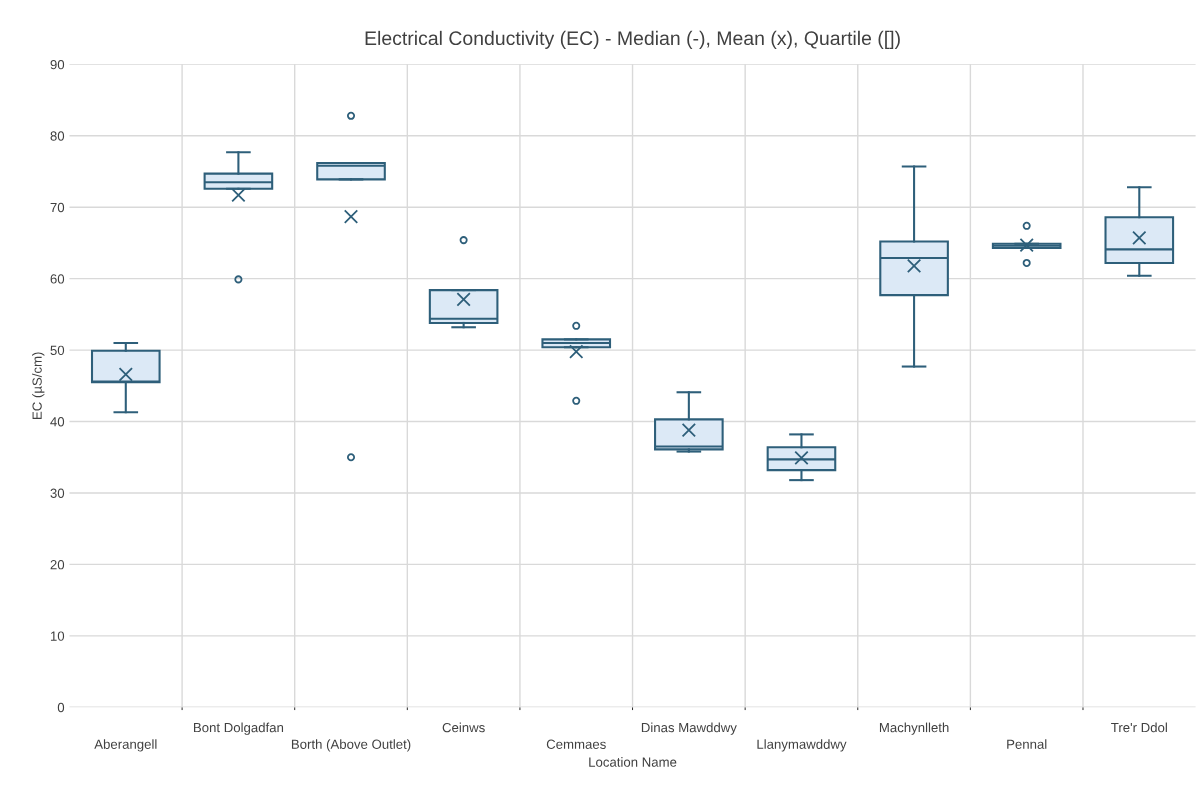 This screenshot has width=1198, height=785. I want to click on y-tick-label: 70, so click(57, 207).